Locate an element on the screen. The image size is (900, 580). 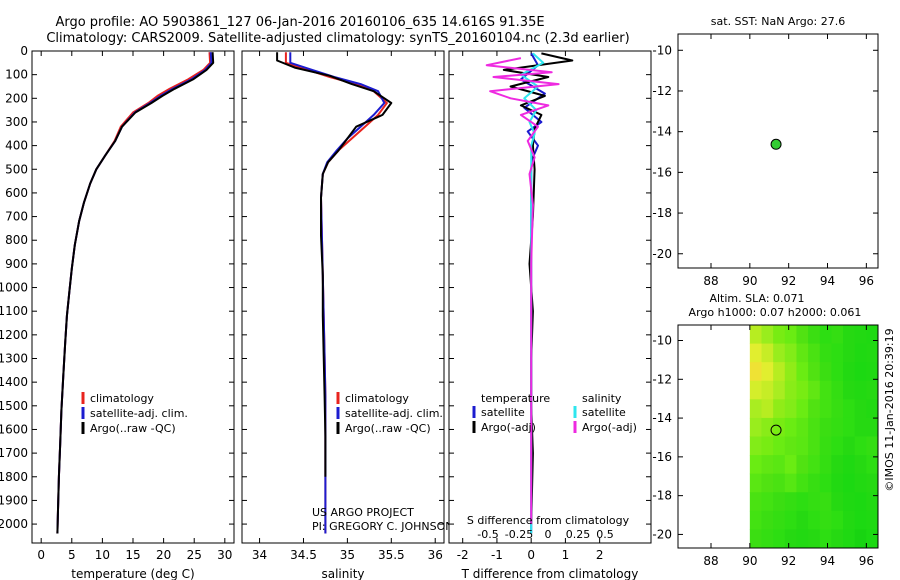
difference-x-axis-label: T difference from climatology is located at coordinates (550, 573).